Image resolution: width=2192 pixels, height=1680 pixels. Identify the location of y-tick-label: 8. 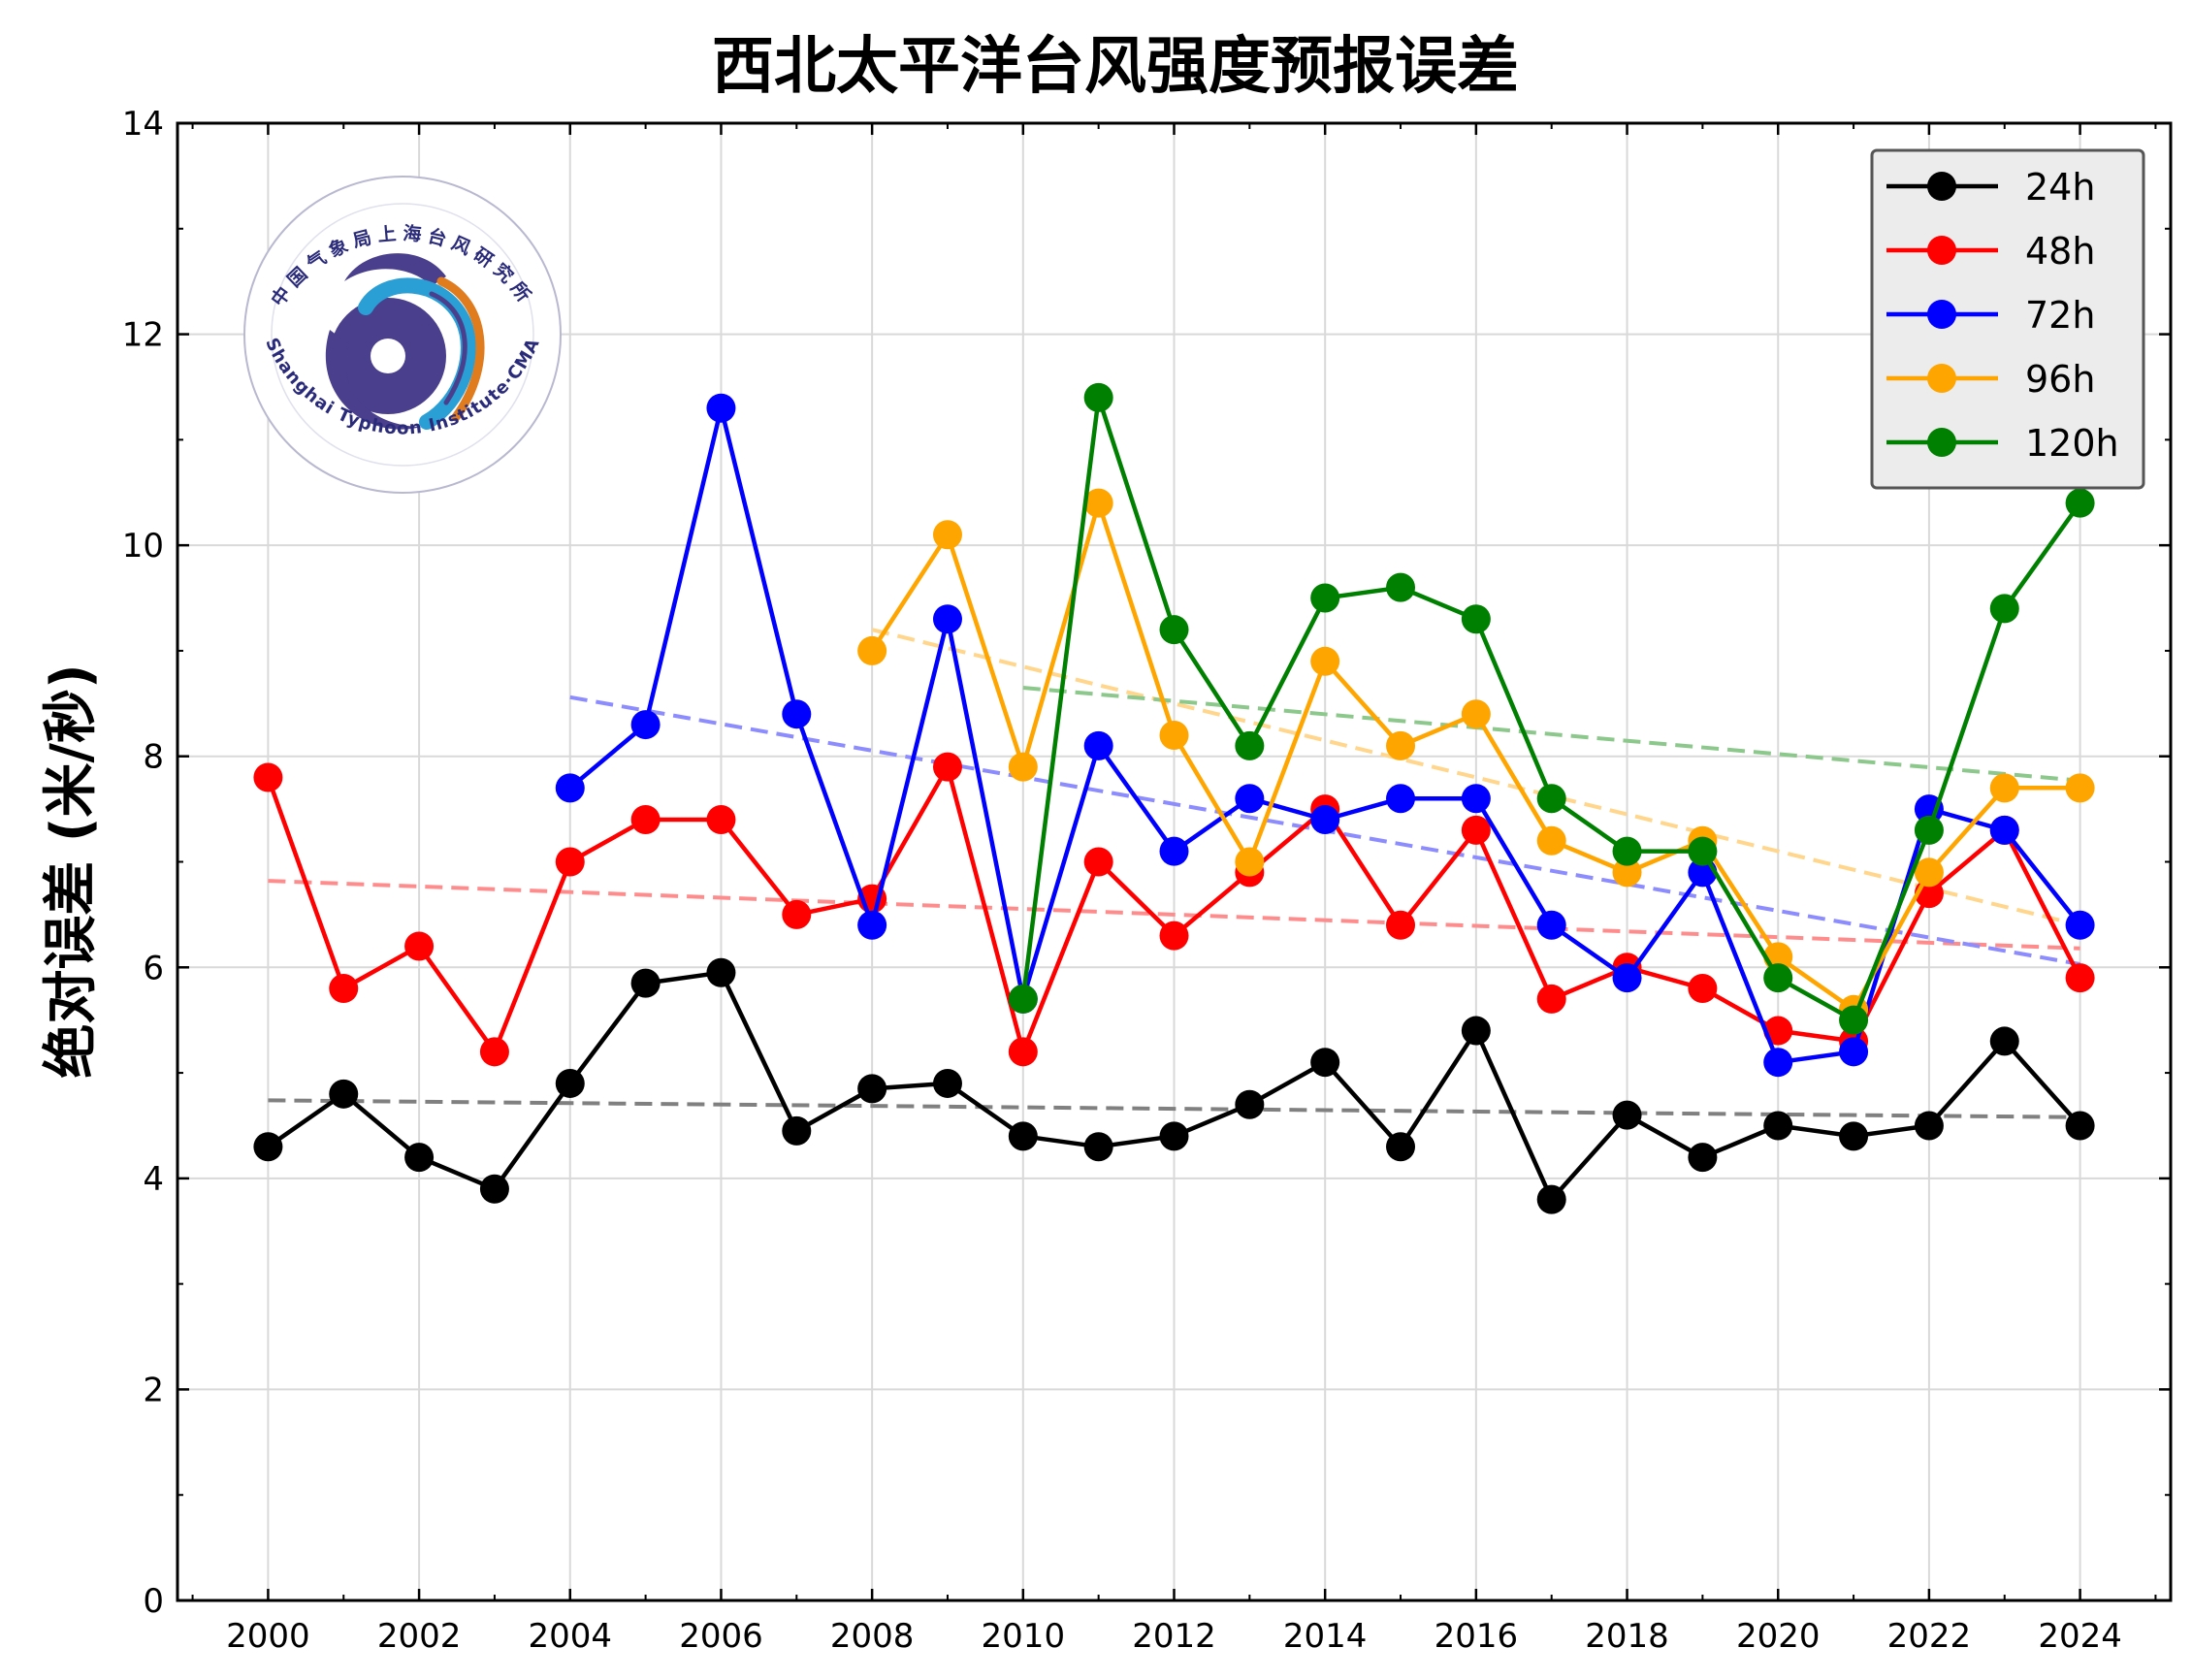
(154, 757).